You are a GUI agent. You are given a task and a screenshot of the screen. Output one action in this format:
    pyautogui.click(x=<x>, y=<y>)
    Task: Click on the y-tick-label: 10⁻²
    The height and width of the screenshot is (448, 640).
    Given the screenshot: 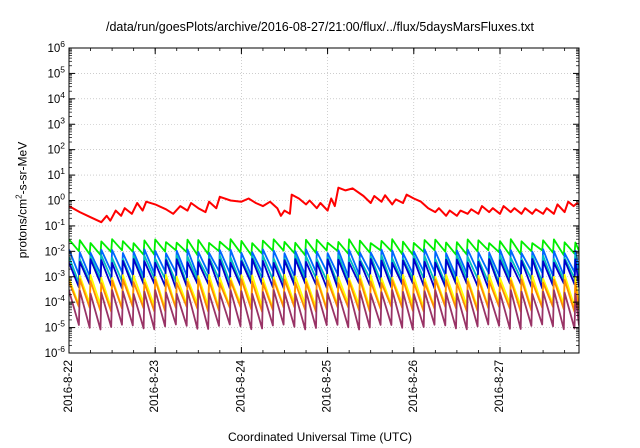 What is the action you would take?
    pyautogui.click(x=55, y=250)
    